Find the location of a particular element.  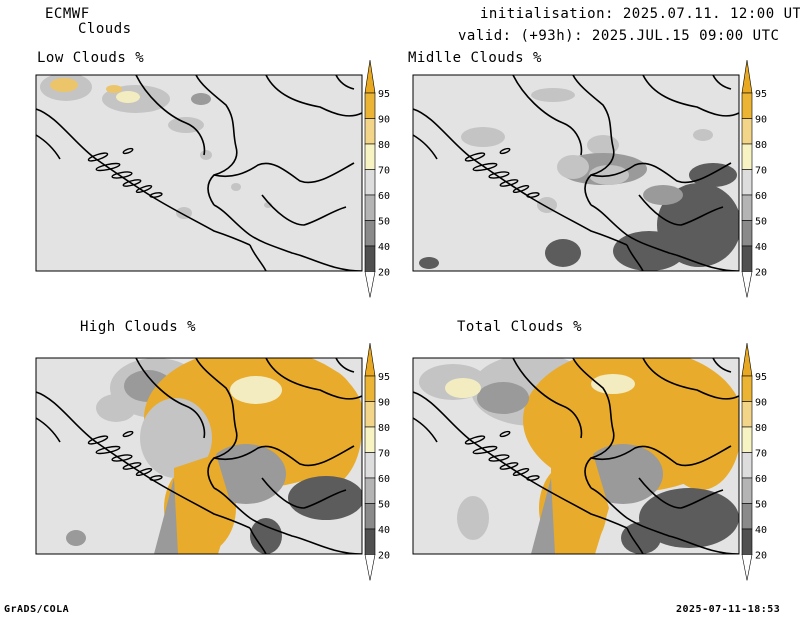

product-label: Clouds is located at coordinates (105, 29).